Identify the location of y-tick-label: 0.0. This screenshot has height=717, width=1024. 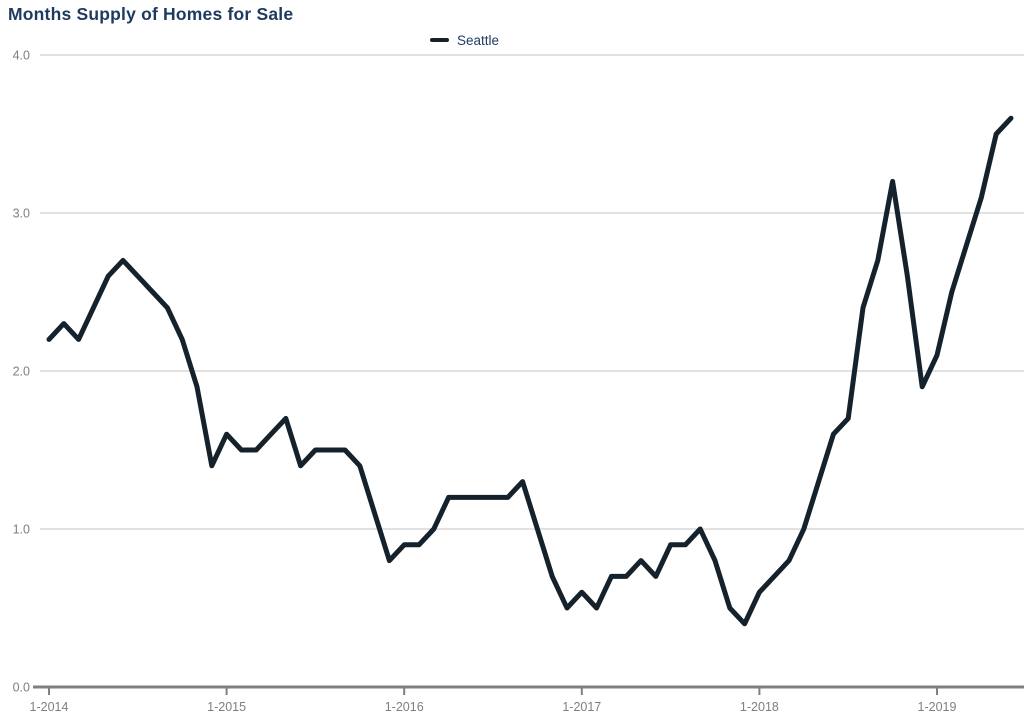
(21, 688).